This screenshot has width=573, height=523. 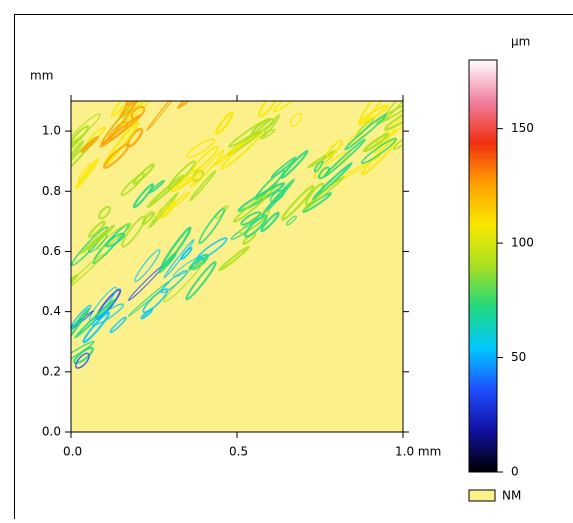 What do you see at coordinates (418, 452) in the screenshot?
I see `x-tick-label: 1.0 mm` at bounding box center [418, 452].